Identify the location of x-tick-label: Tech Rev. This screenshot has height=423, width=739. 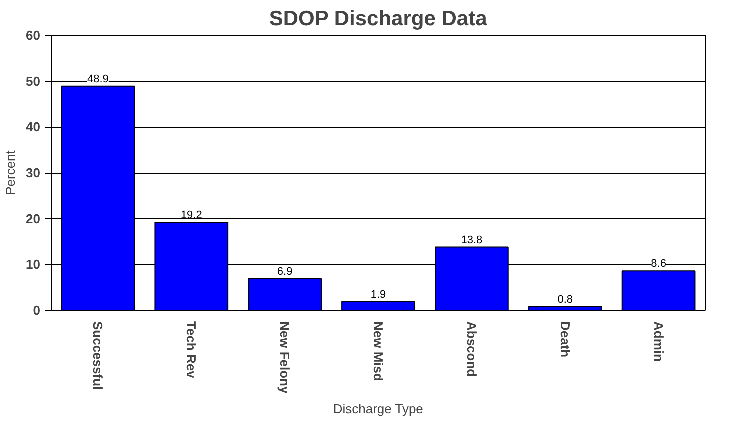
(192, 351).